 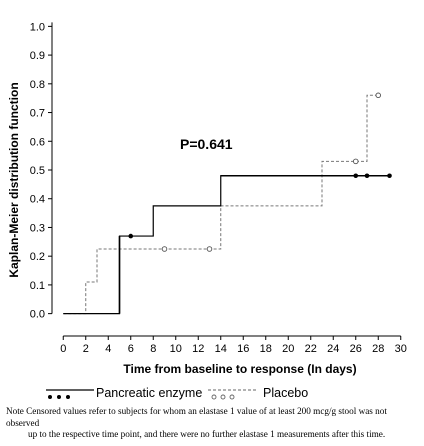 I want to click on legend-label-placebo: Placebo, so click(x=286, y=393).